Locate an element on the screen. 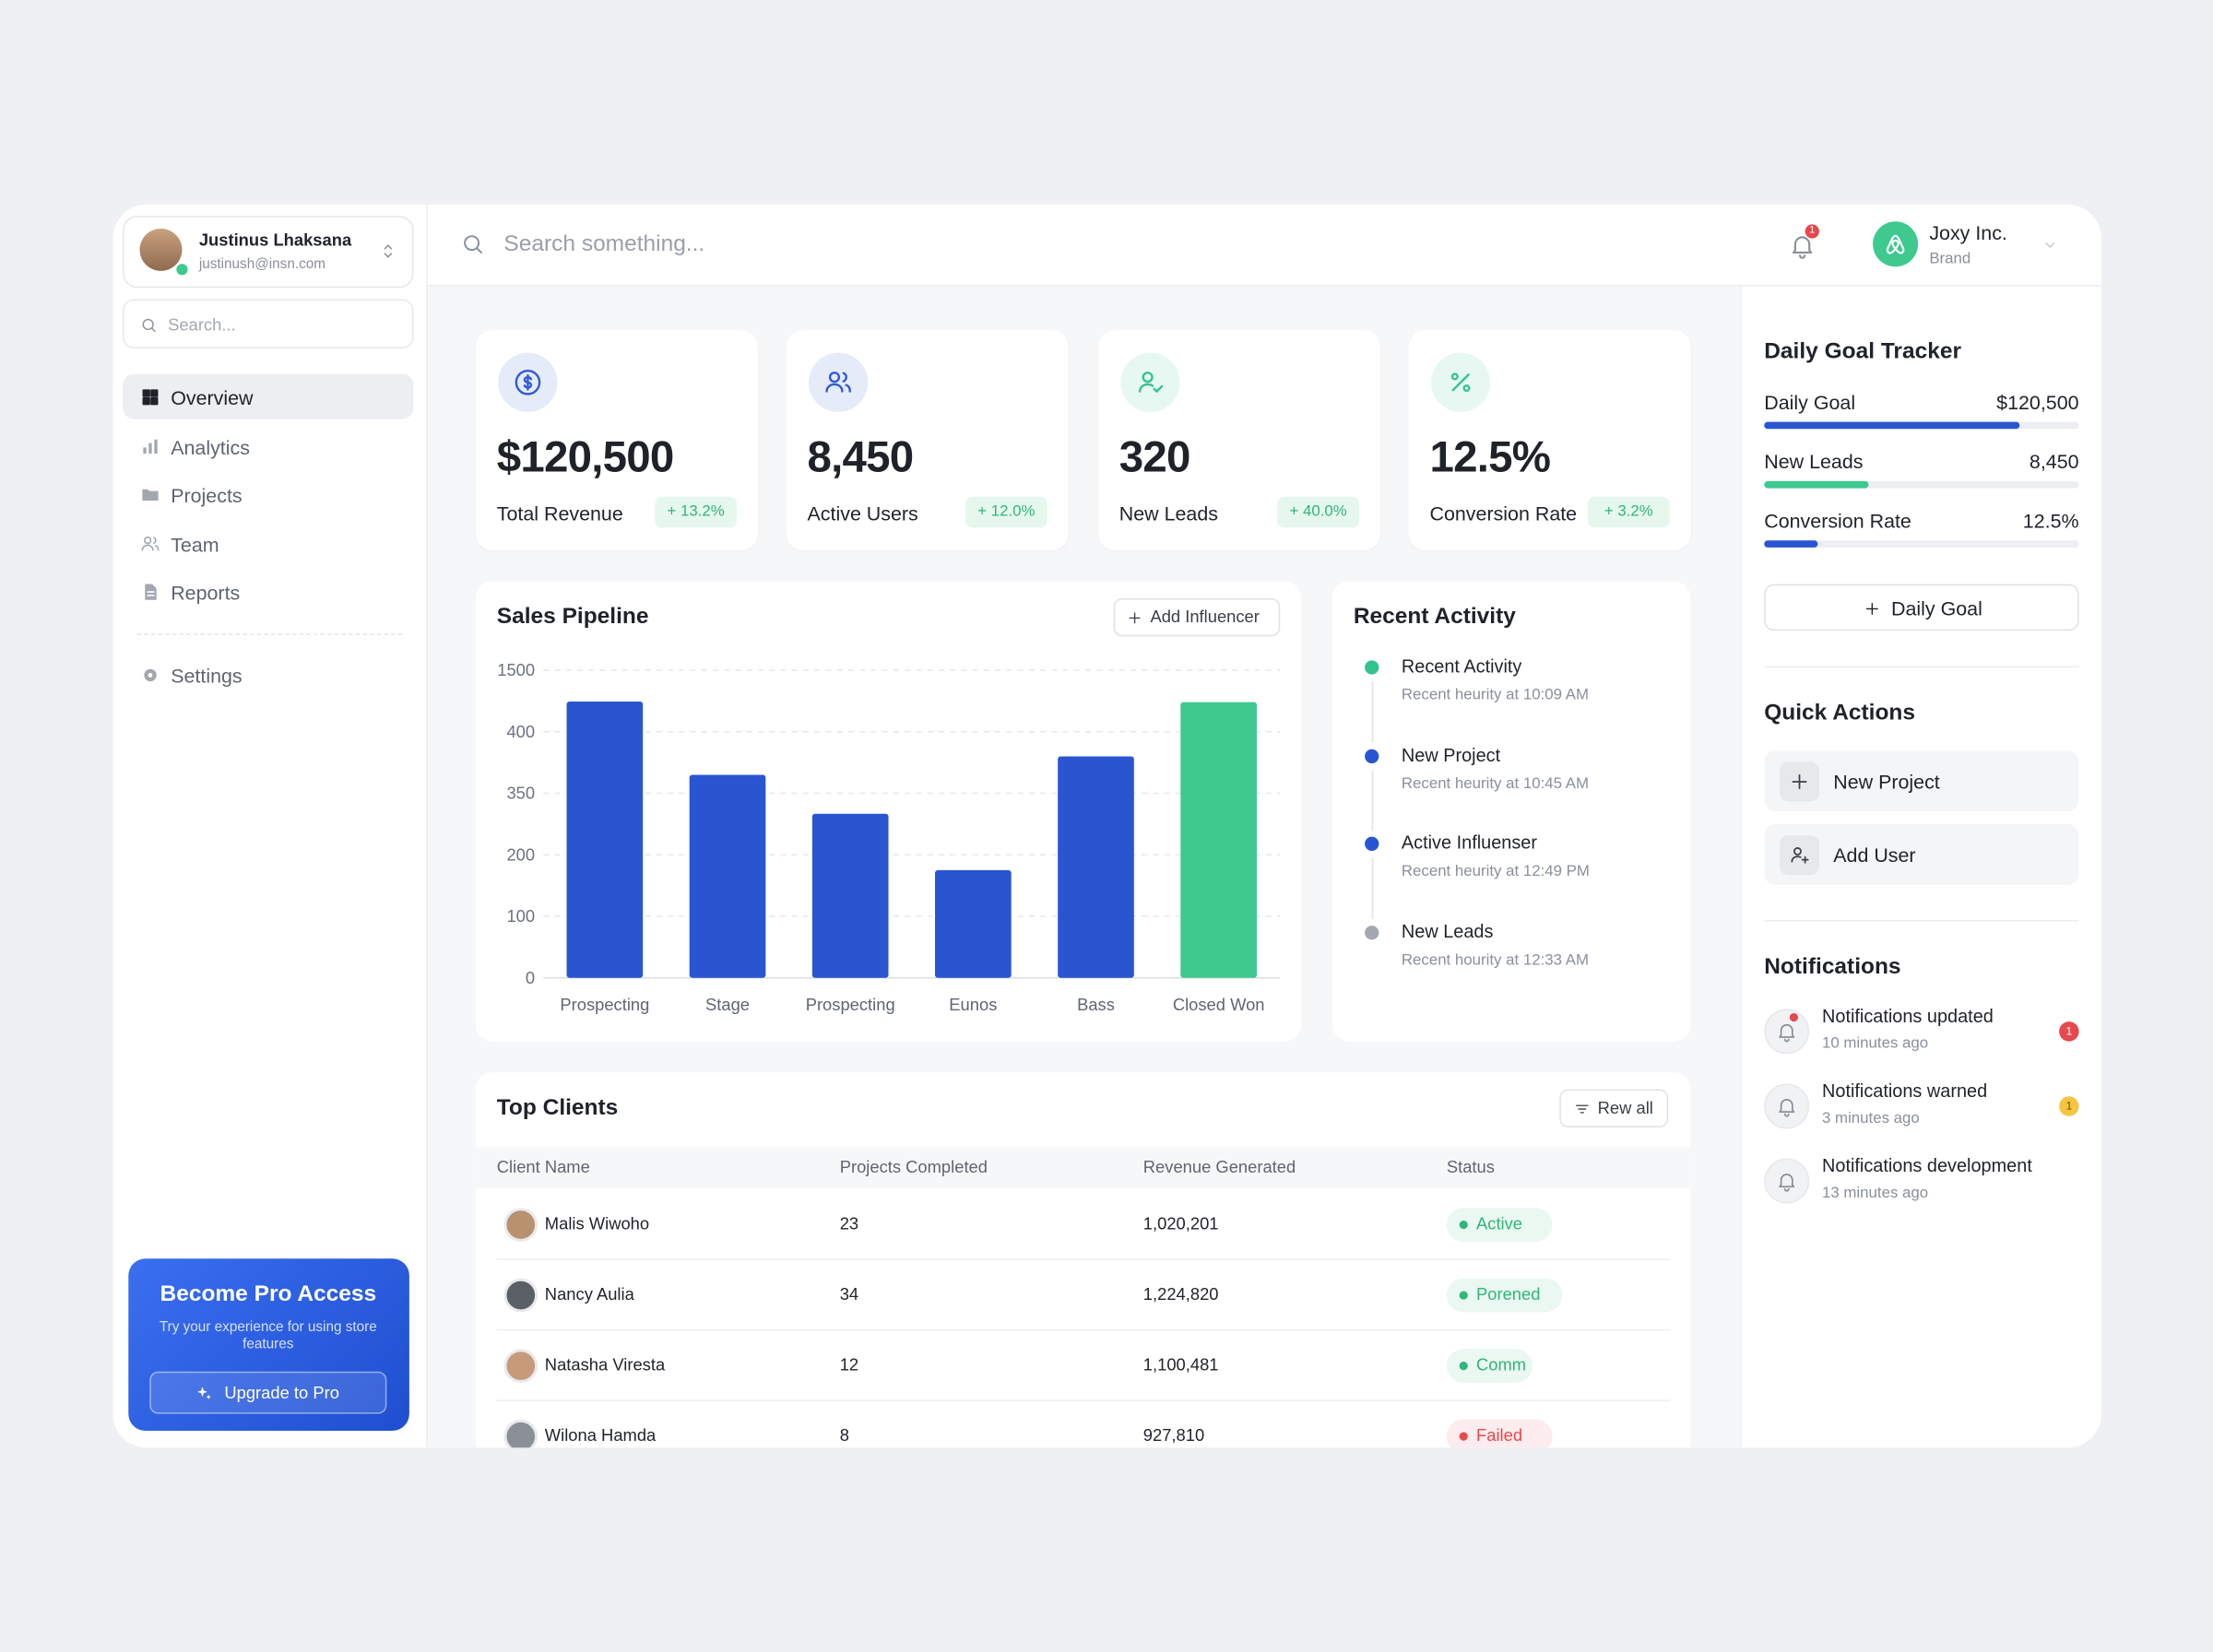 This screenshot has width=2213, height=1652. view-all-button is located at coordinates (1614, 1108).